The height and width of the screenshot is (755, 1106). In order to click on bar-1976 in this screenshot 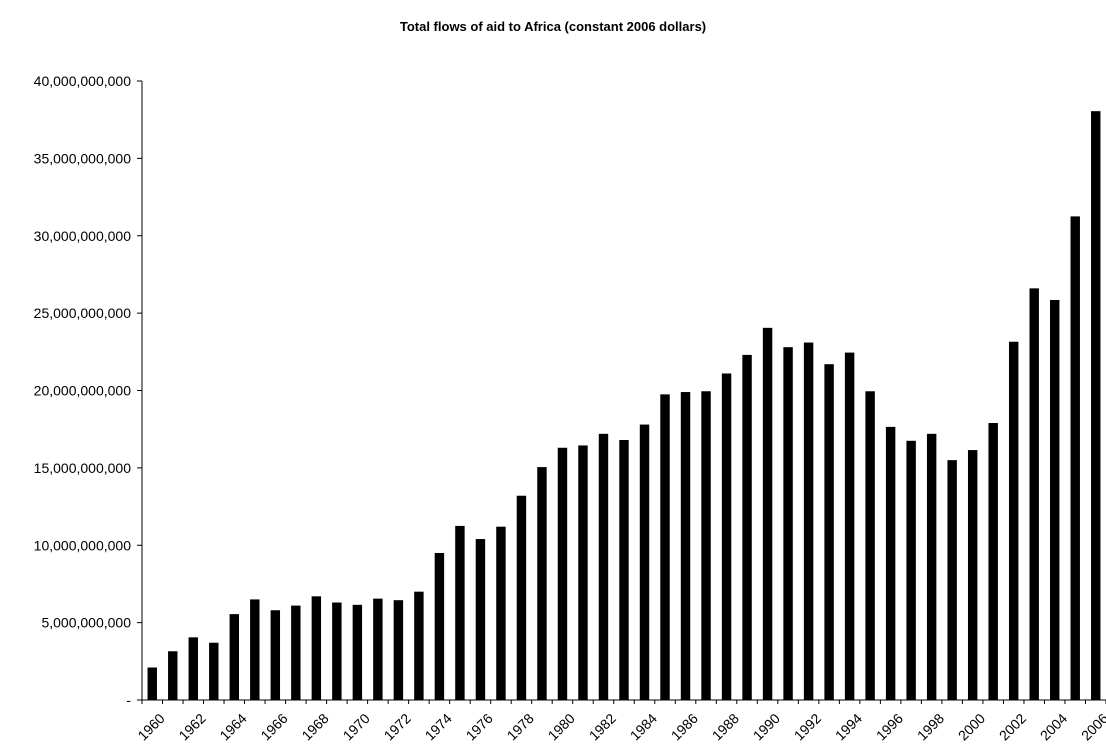, I will do `click(480, 619)`.